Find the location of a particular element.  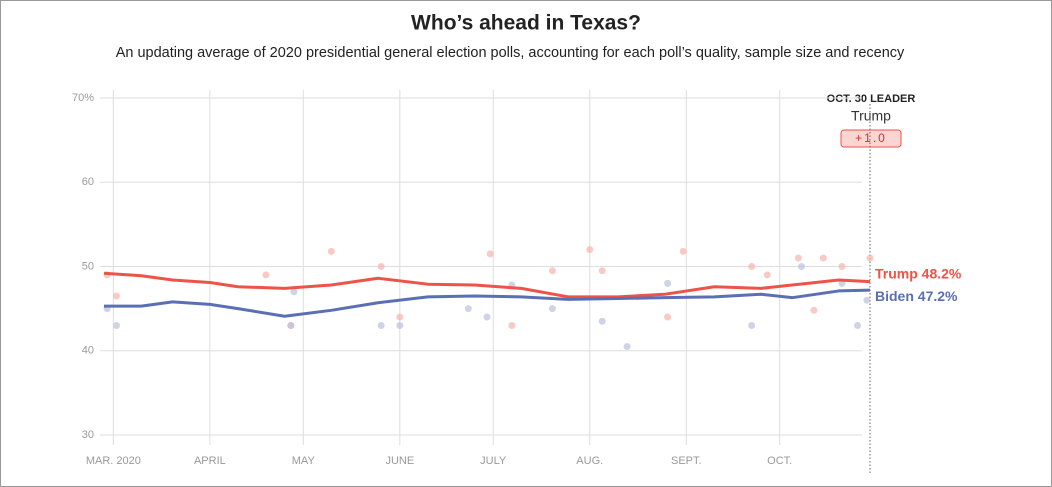

y-tick-label: 50 is located at coordinates (88, 266).